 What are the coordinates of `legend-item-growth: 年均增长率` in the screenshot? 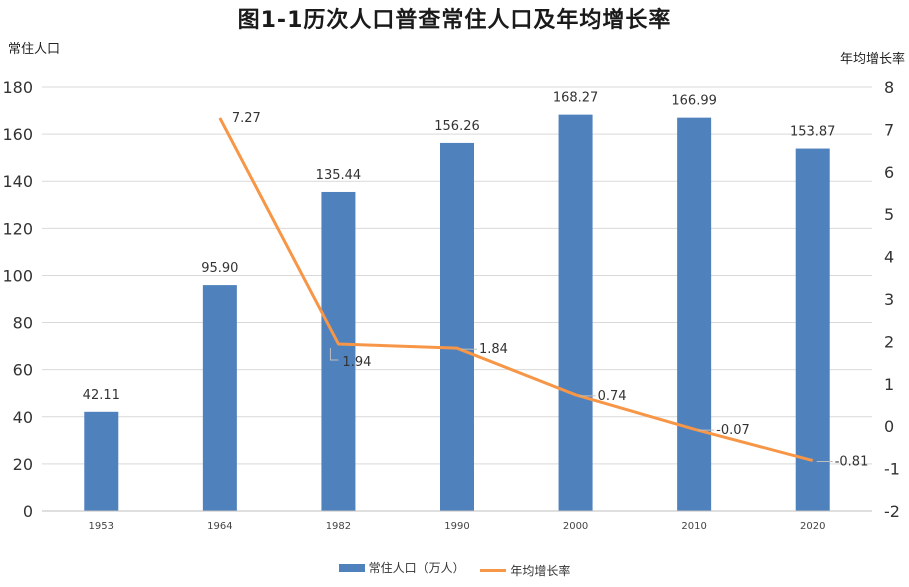 It's located at (525, 570).